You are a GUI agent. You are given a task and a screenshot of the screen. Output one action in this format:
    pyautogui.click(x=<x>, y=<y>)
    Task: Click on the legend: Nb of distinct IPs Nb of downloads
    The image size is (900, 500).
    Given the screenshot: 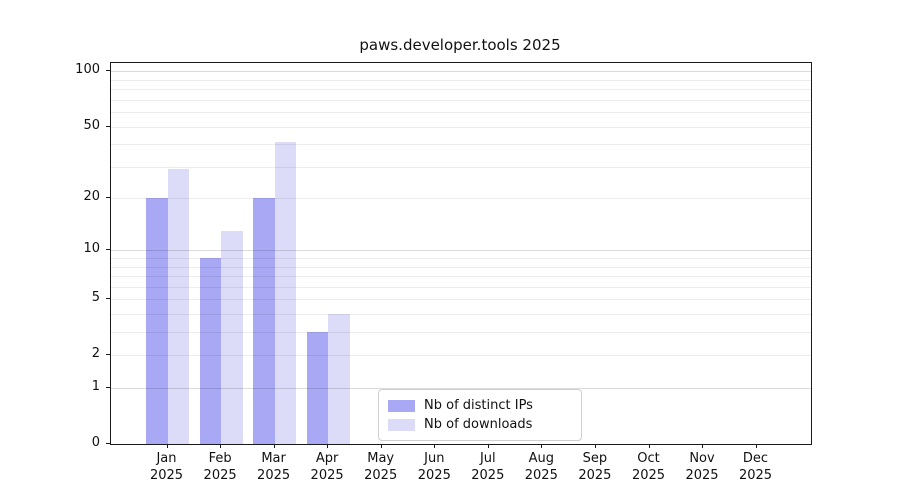 What is the action you would take?
    pyautogui.click(x=480, y=415)
    